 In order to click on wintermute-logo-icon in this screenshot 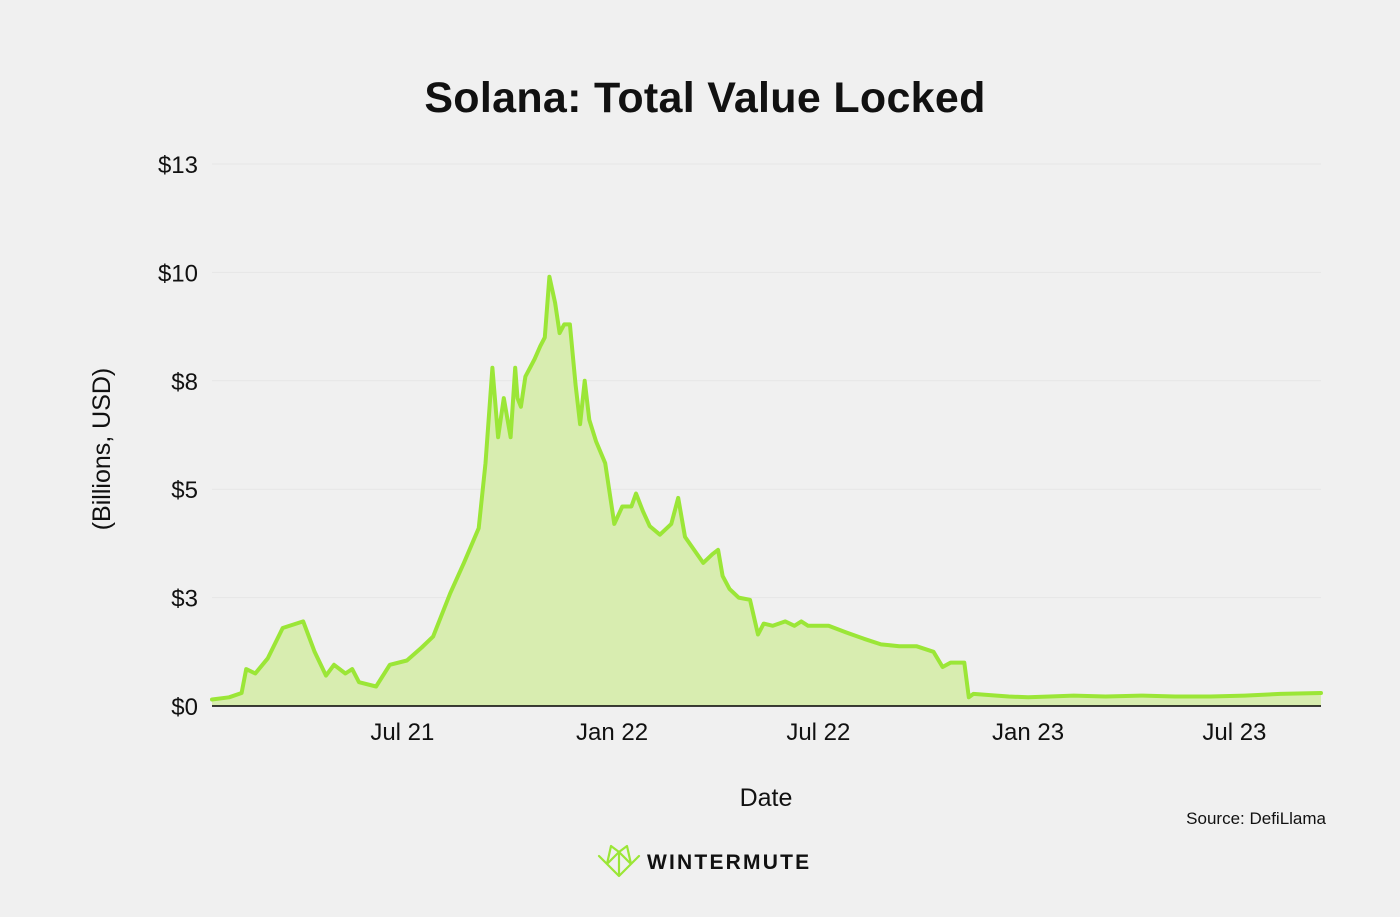, I will do `click(619, 862)`.